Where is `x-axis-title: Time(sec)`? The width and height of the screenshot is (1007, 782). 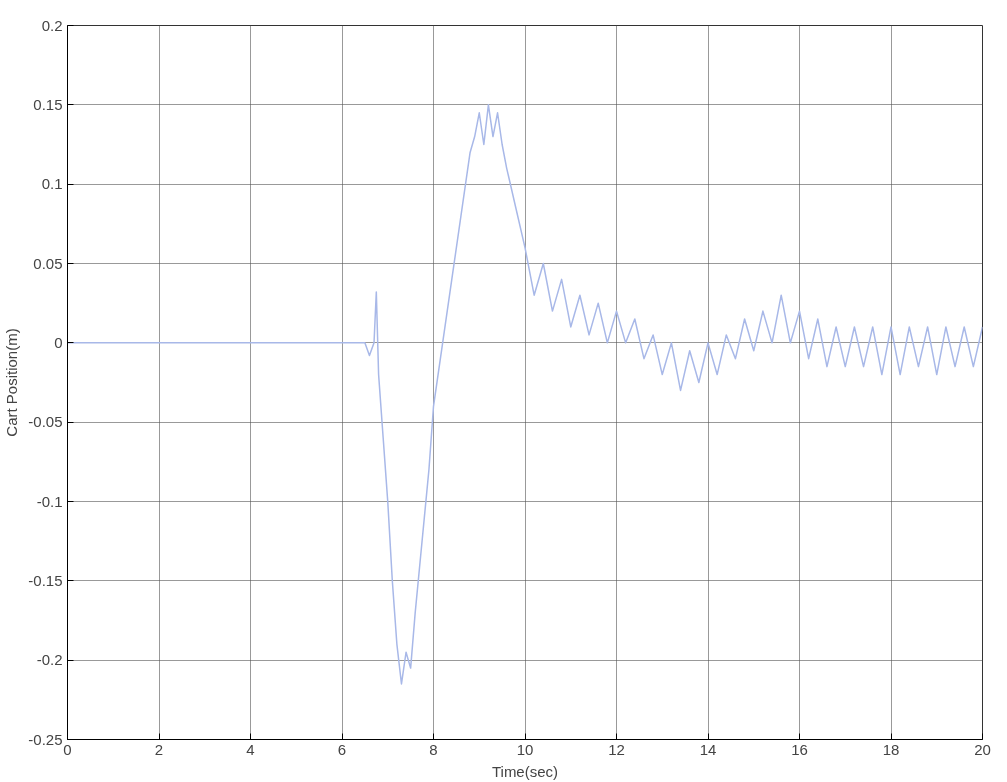
x-axis-title: Time(sec) is located at coordinates (525, 771).